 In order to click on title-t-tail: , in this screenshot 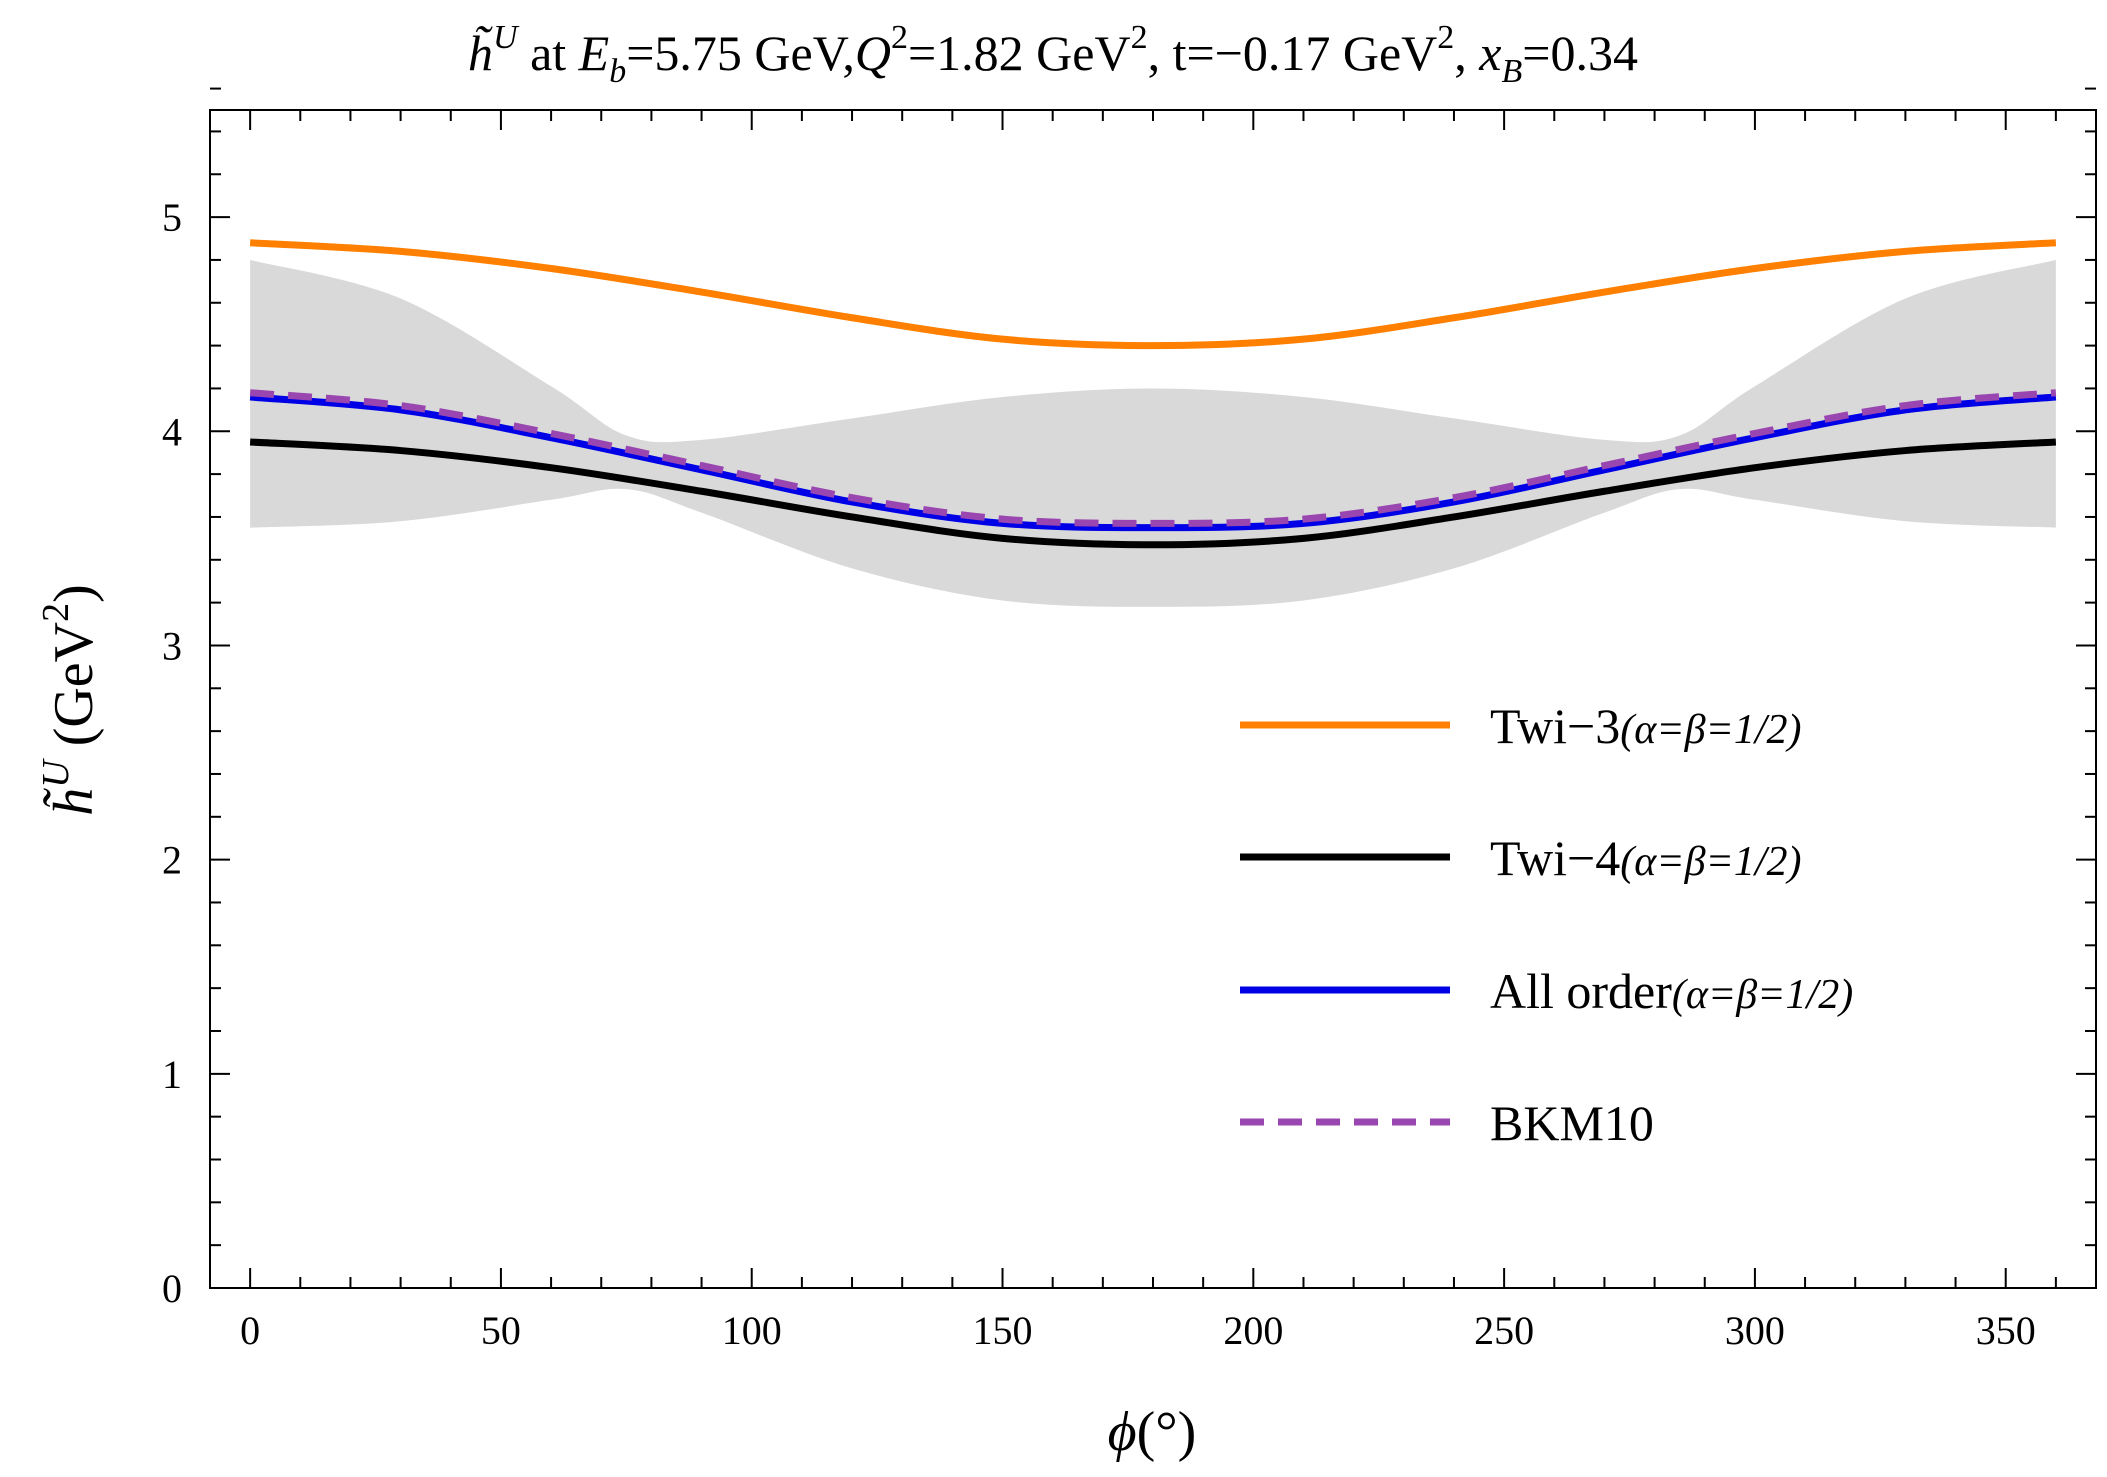, I will do `click(1460, 53)`.